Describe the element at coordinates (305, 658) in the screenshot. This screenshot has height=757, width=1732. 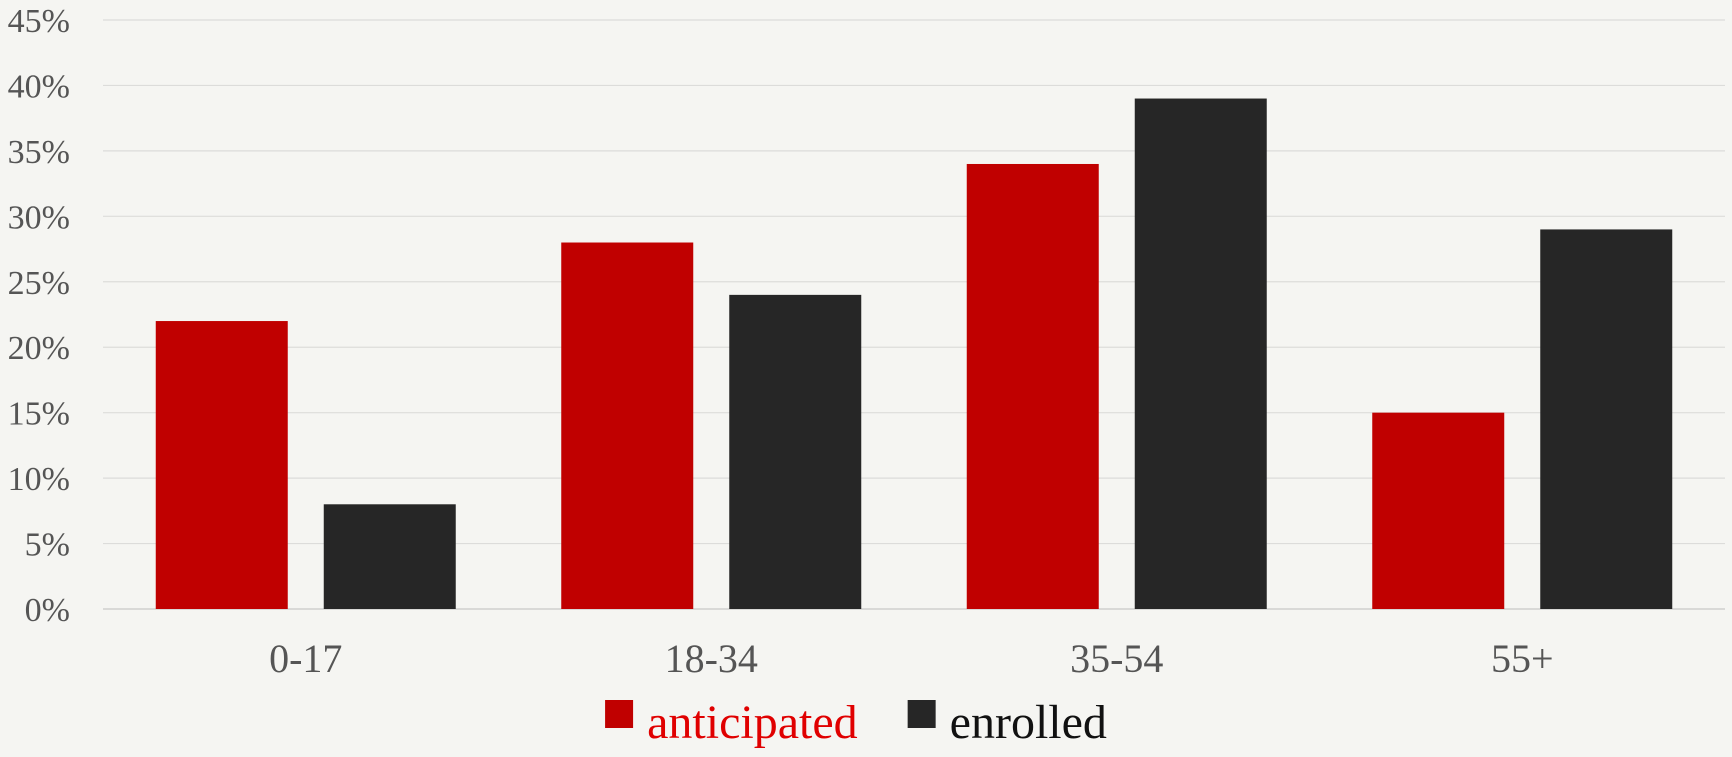
I see `x-tick-label: 0-17` at that location.